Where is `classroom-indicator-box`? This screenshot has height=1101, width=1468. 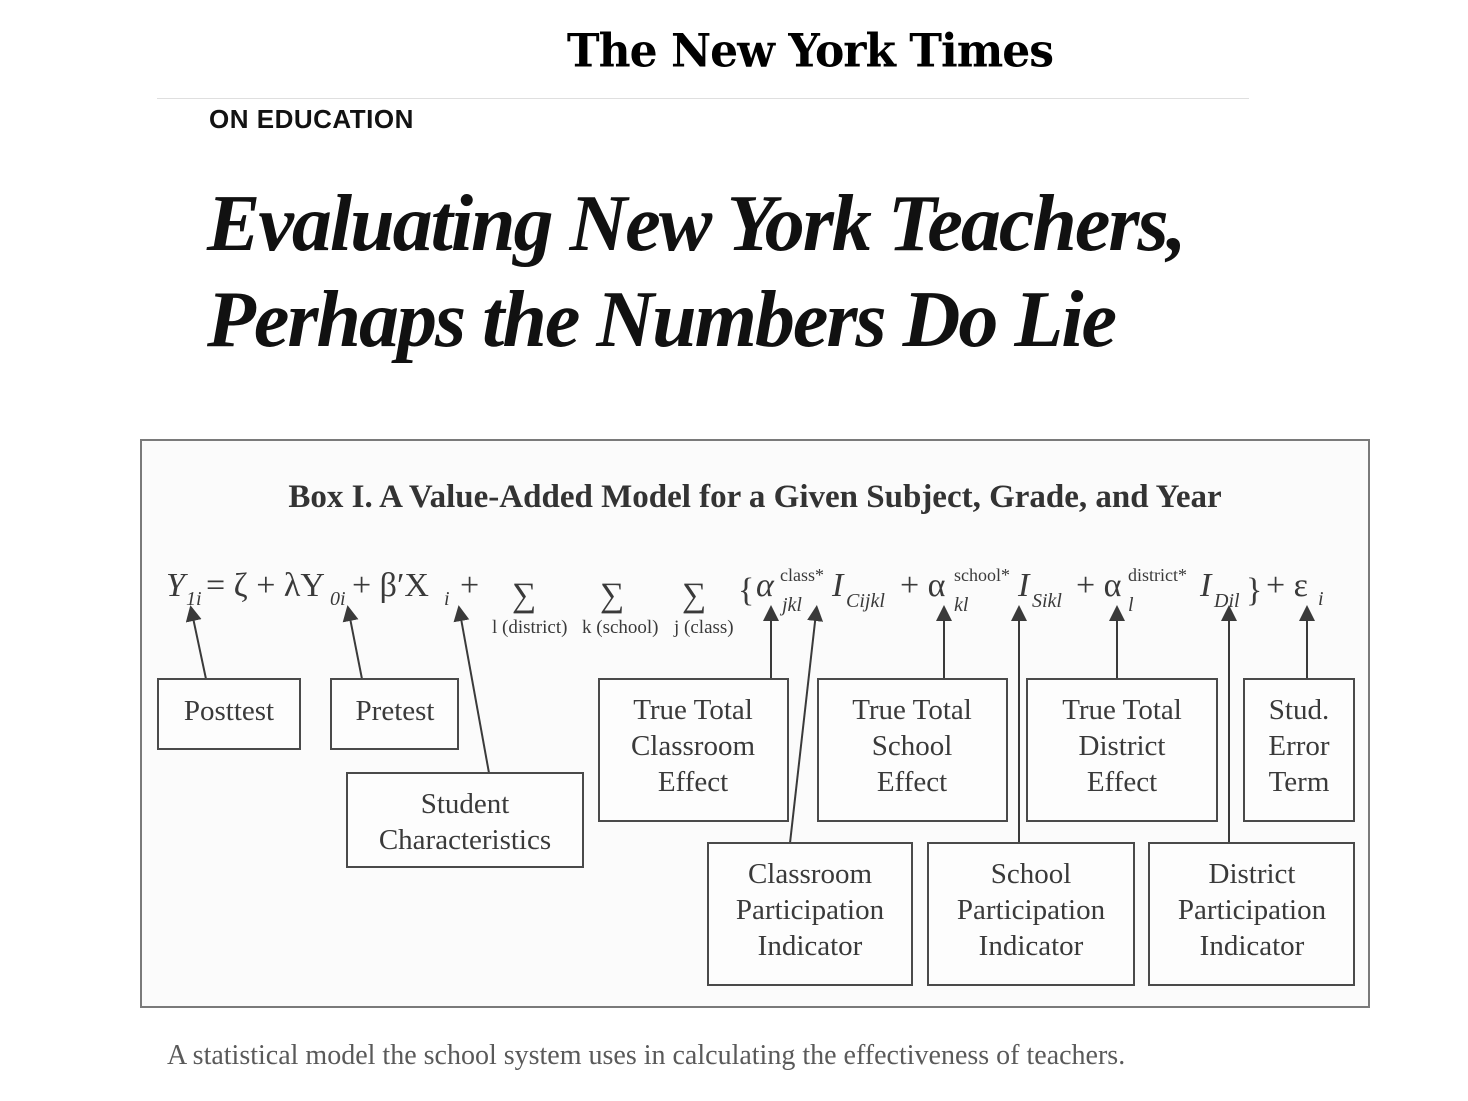 classroom-indicator-box is located at coordinates (810, 914).